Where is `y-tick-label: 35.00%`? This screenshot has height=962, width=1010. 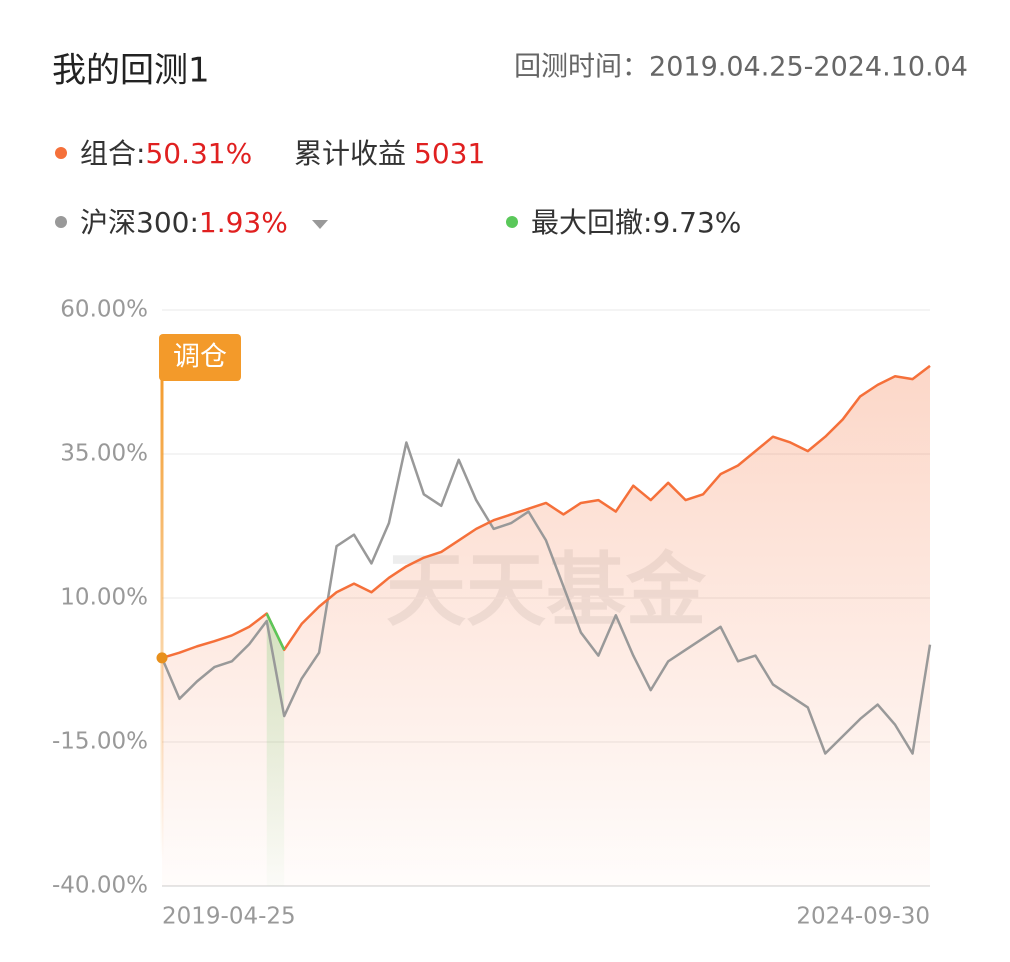
y-tick-label: 35.00% is located at coordinates (104, 454).